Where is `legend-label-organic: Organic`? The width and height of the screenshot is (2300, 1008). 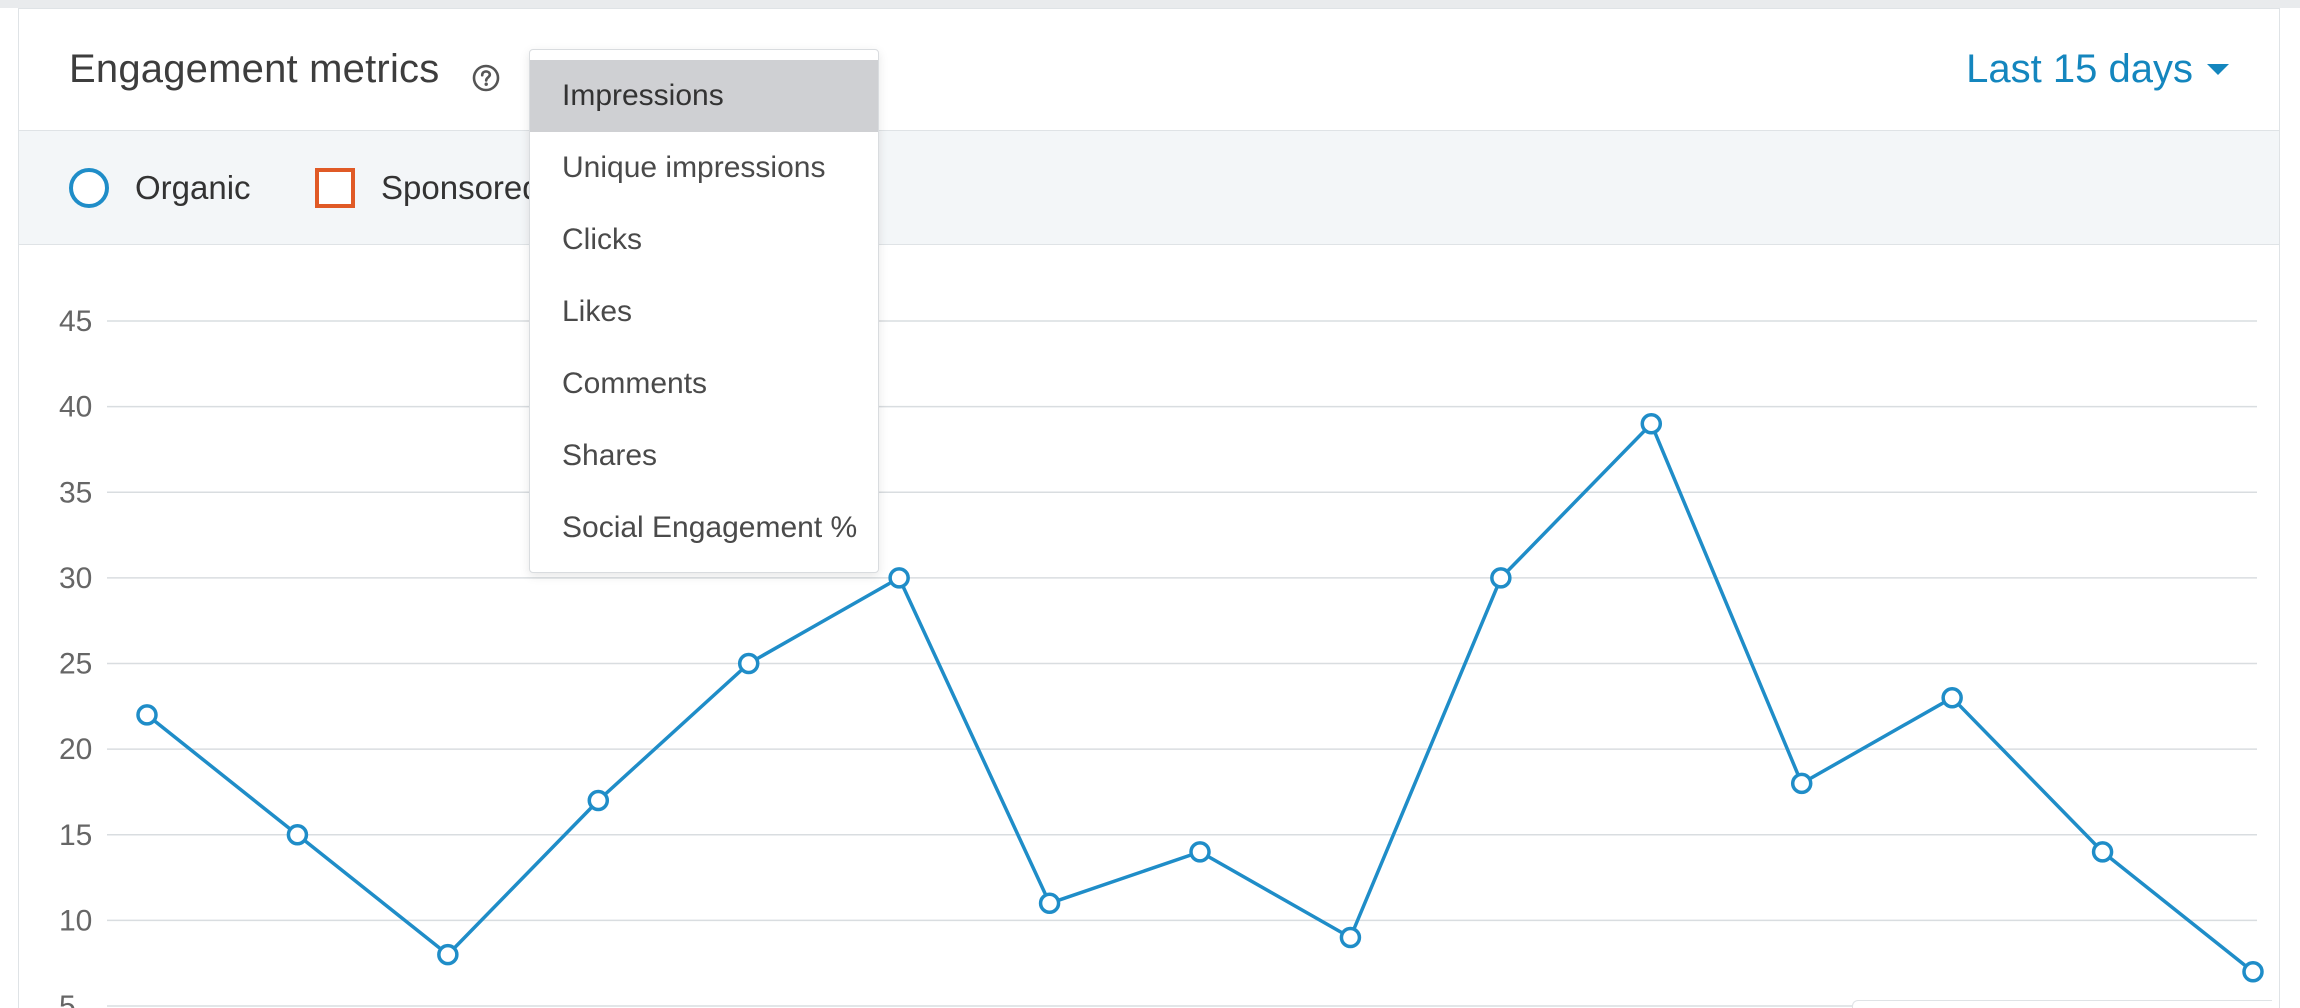
legend-label-organic: Organic is located at coordinates (193, 187).